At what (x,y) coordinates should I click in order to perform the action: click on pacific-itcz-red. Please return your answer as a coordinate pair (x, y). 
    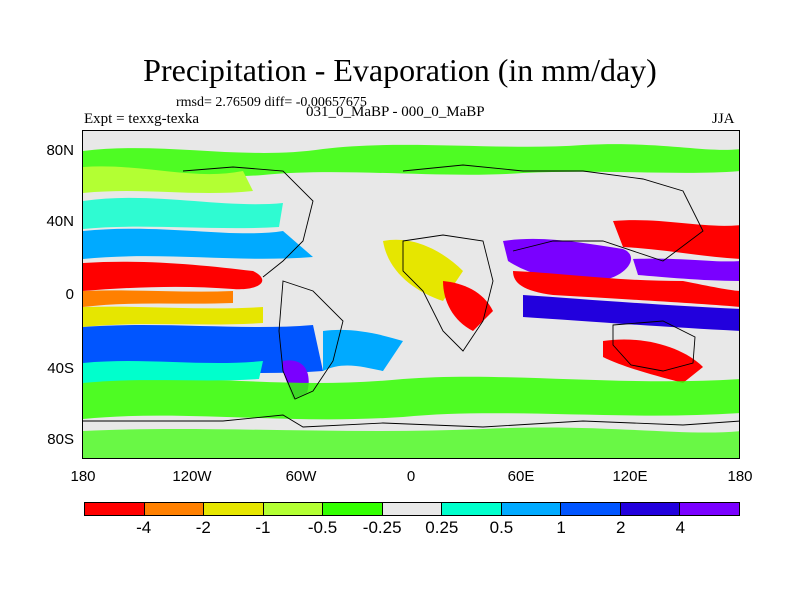
    Looking at the image, I should click on (173, 276).